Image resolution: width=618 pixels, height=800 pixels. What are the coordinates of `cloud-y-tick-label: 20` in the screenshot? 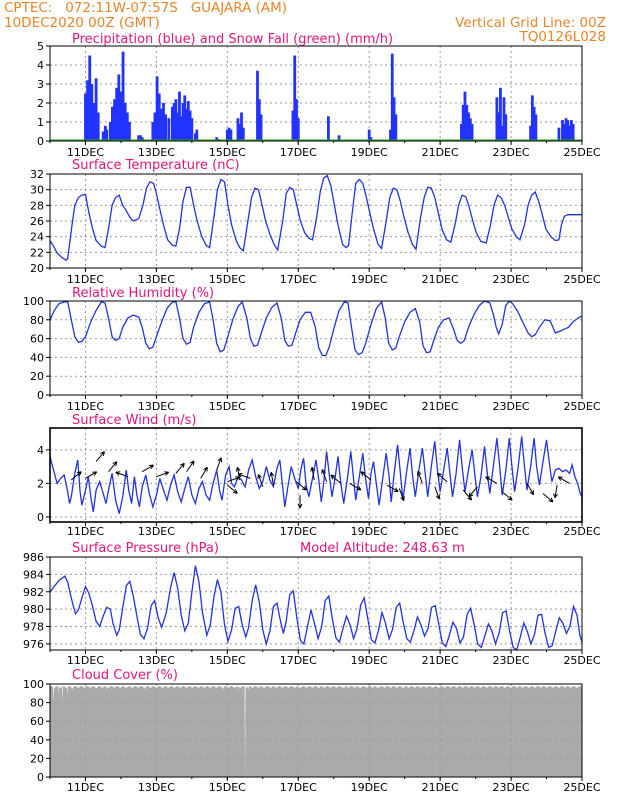 It's located at (37, 758).